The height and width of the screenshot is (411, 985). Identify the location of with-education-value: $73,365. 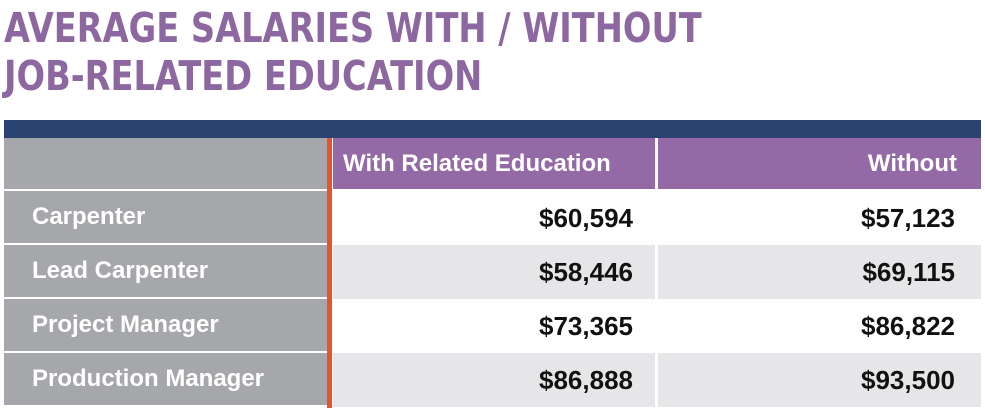
(494, 326).